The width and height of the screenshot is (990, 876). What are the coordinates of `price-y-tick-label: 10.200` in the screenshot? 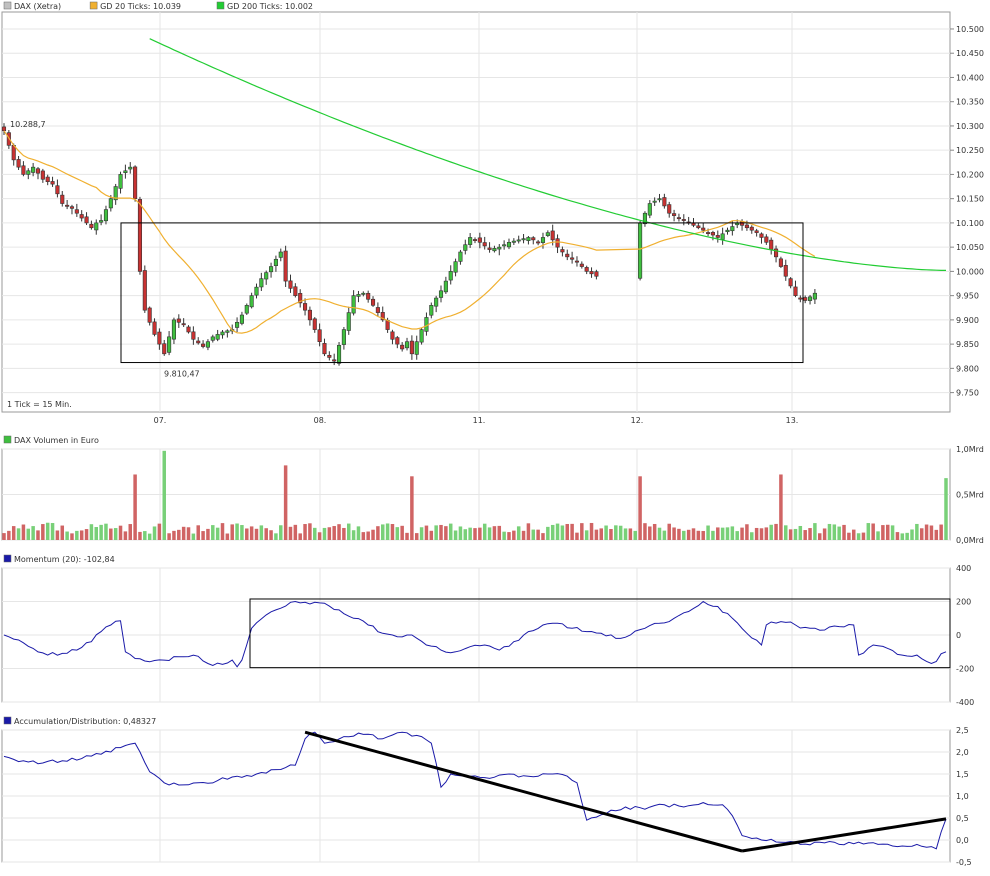 It's located at (970, 174).